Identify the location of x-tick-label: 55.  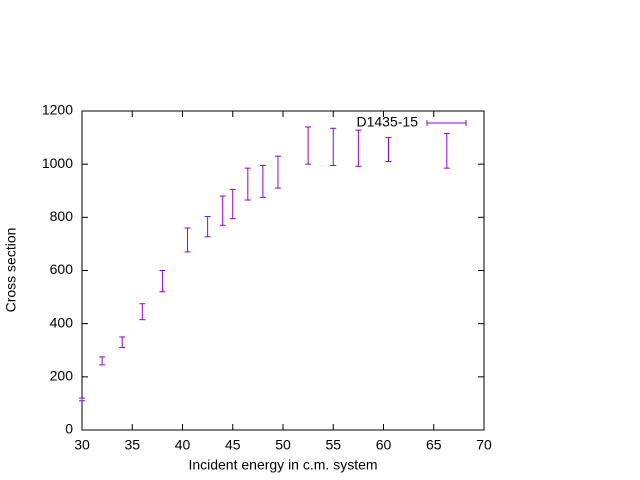
(333, 445).